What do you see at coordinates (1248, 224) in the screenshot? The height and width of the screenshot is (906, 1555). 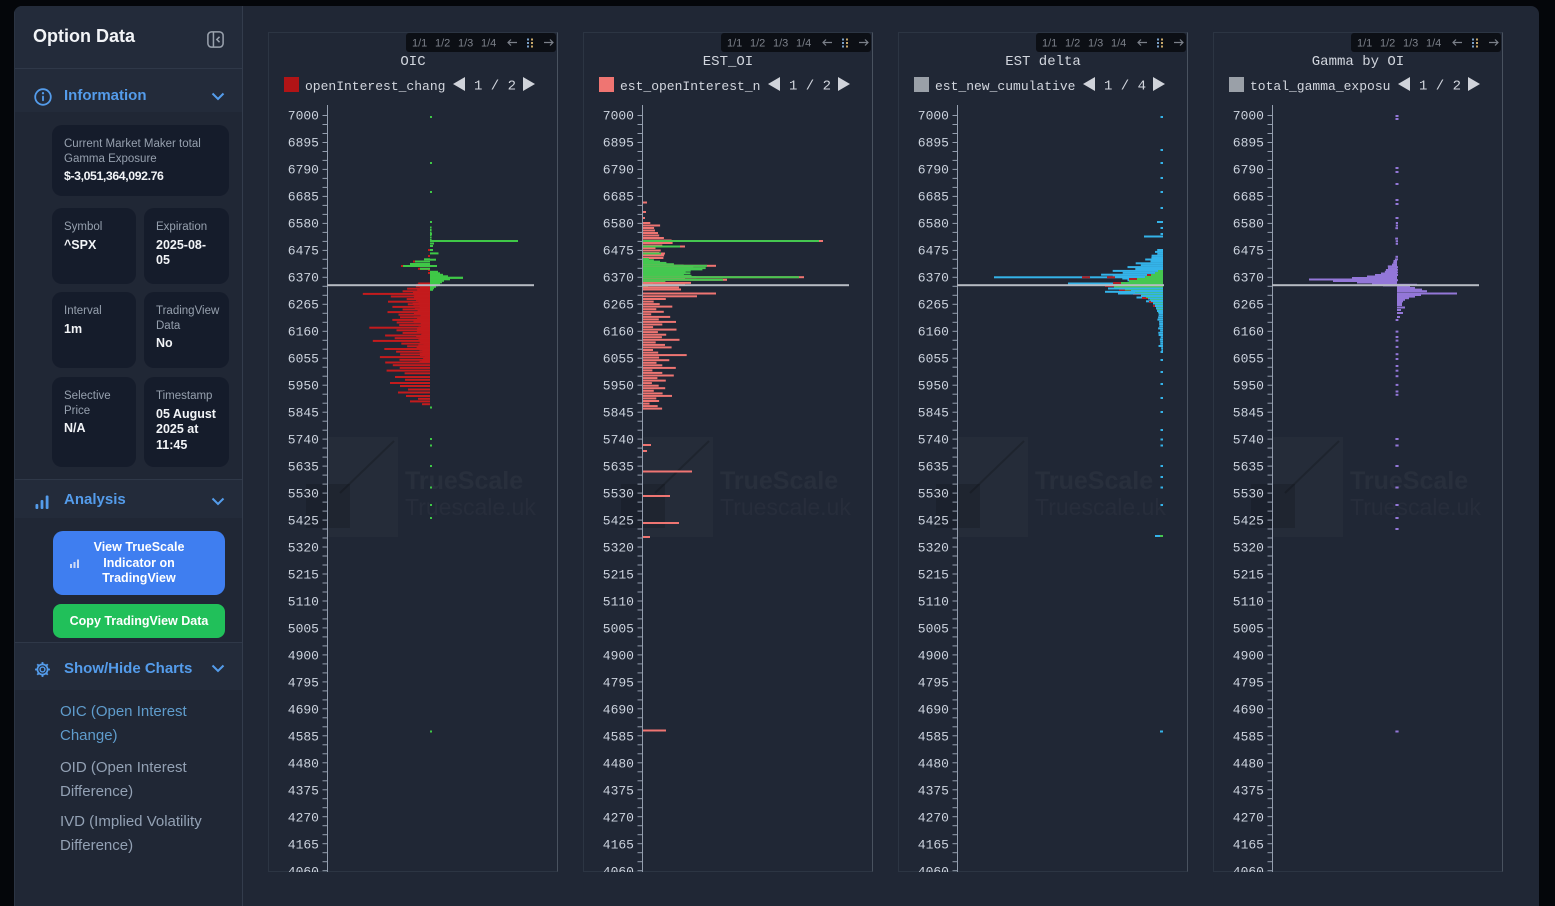 I see `svg-text: 6580` at bounding box center [1248, 224].